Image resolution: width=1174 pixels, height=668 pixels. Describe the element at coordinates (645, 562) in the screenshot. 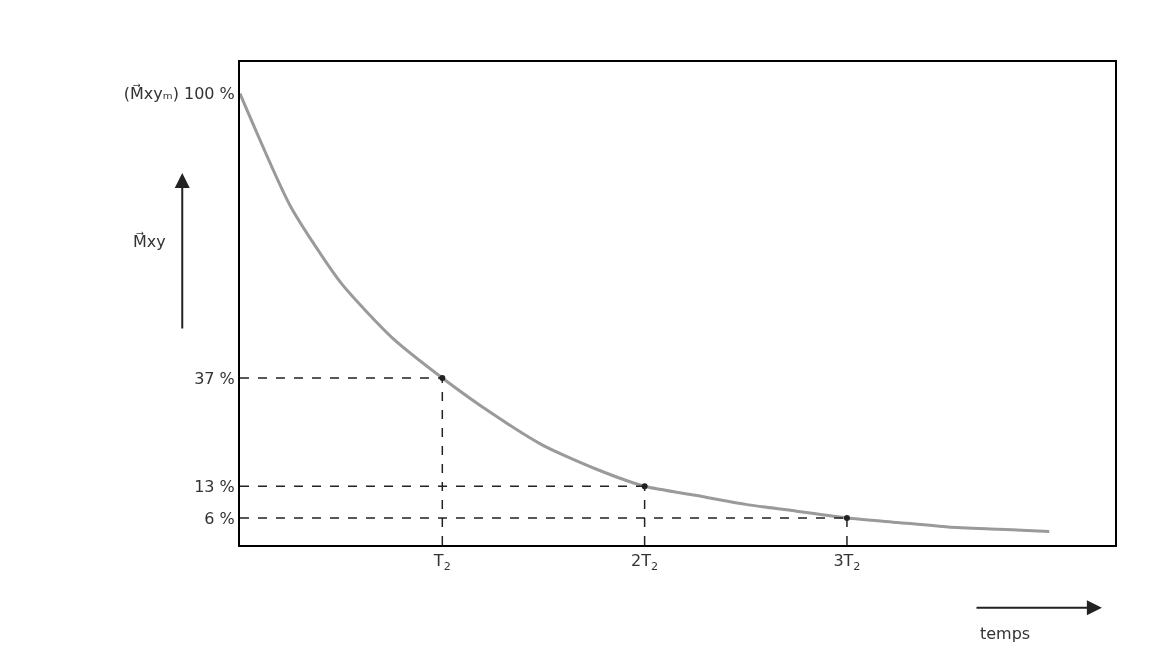

I see `x-tick-label: 2T$_{2}$` at that location.